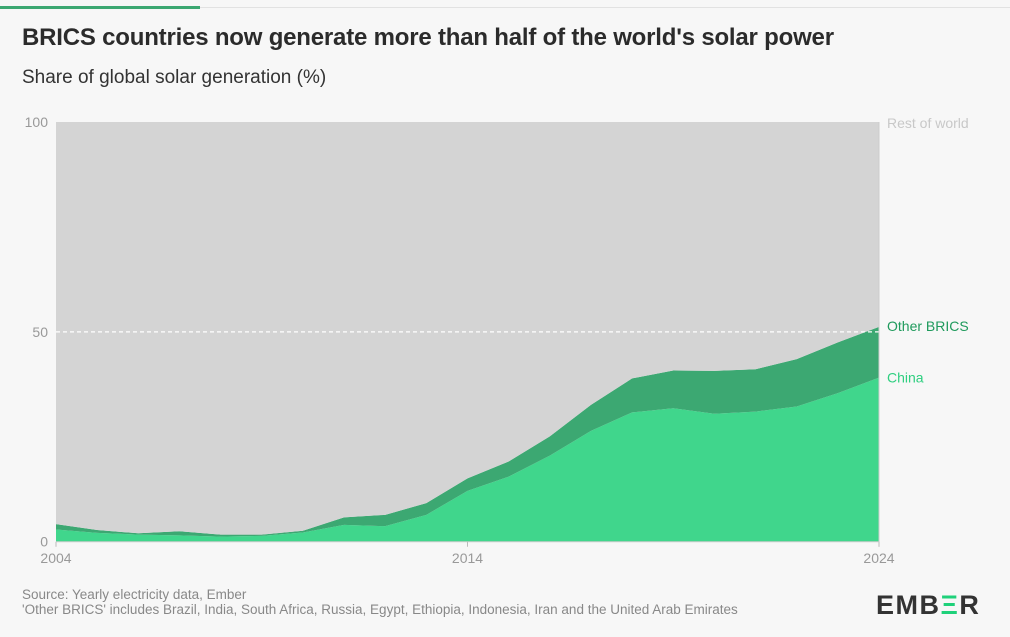  Describe the element at coordinates (605, 7) in the screenshot. I see `top-divider` at that location.